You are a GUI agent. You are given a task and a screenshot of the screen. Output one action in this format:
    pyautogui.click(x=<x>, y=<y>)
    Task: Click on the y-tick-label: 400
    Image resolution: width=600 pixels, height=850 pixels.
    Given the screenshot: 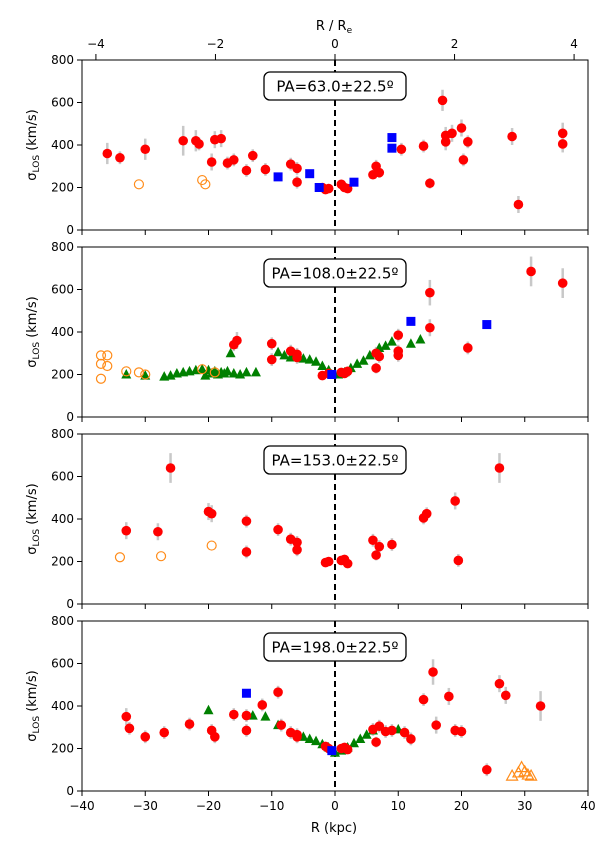 What is the action you would take?
    pyautogui.click(x=62, y=519)
    